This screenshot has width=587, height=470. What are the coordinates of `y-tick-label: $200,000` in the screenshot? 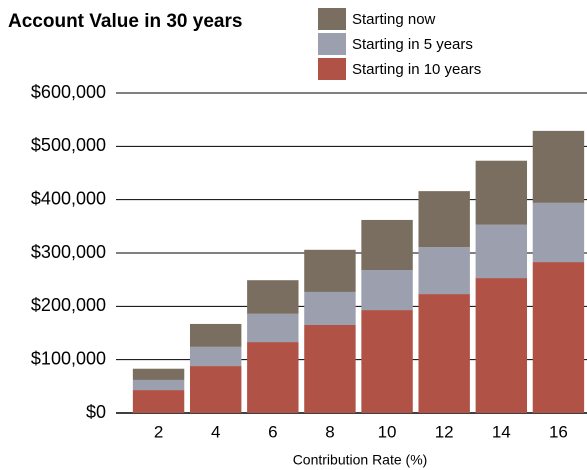 It's located at (68, 305).